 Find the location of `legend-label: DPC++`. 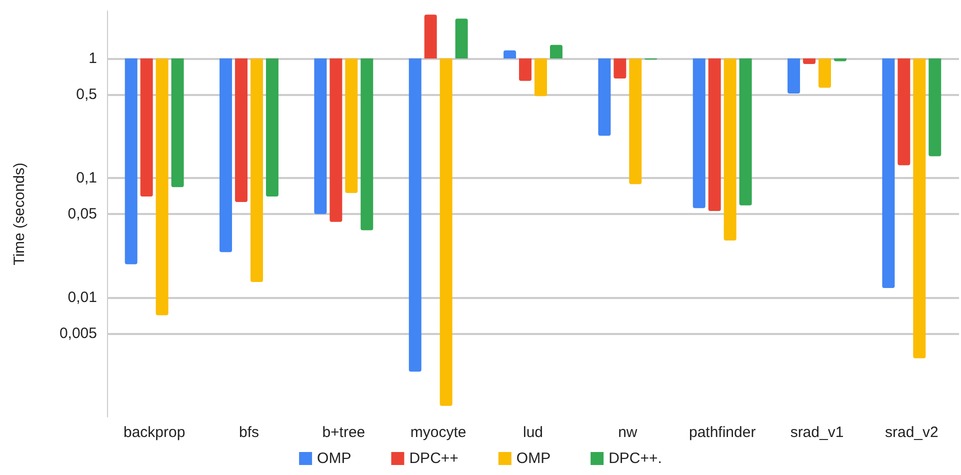

legend-label: DPC++ is located at coordinates (434, 458).